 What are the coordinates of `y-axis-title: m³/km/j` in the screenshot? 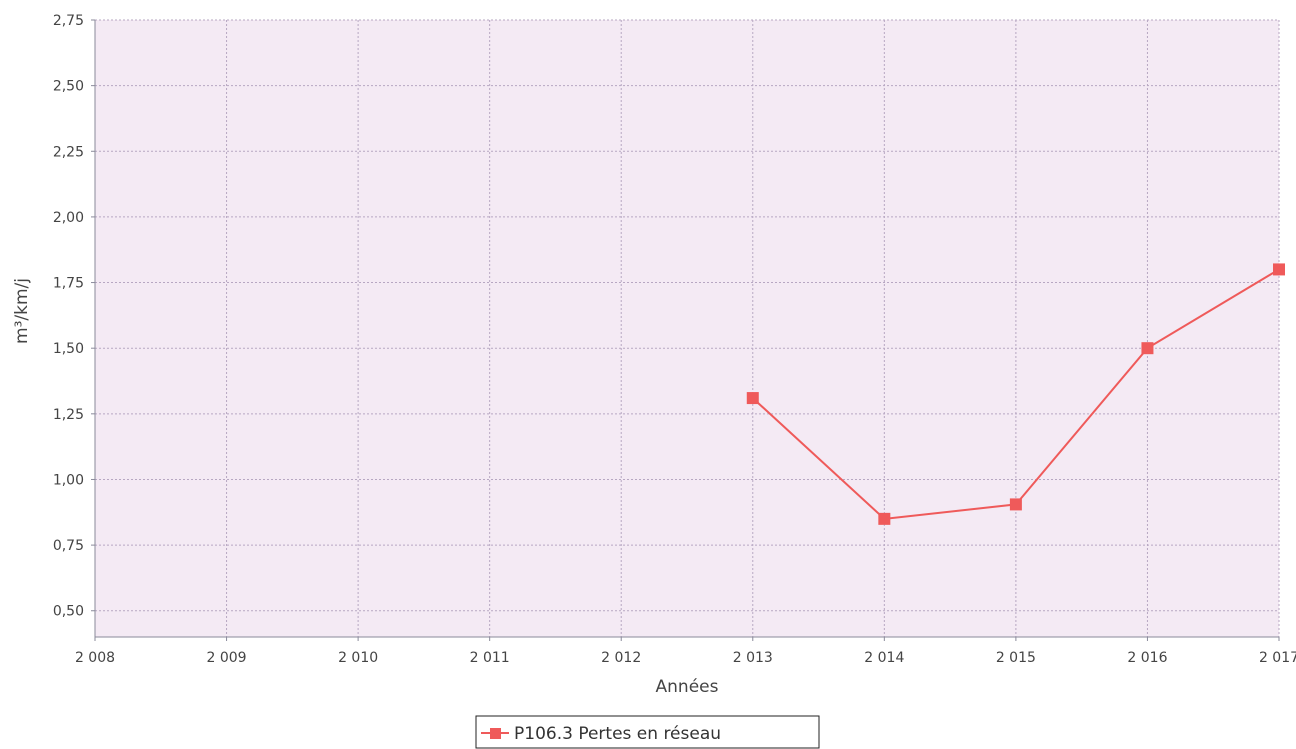 It's located at (22, 311).